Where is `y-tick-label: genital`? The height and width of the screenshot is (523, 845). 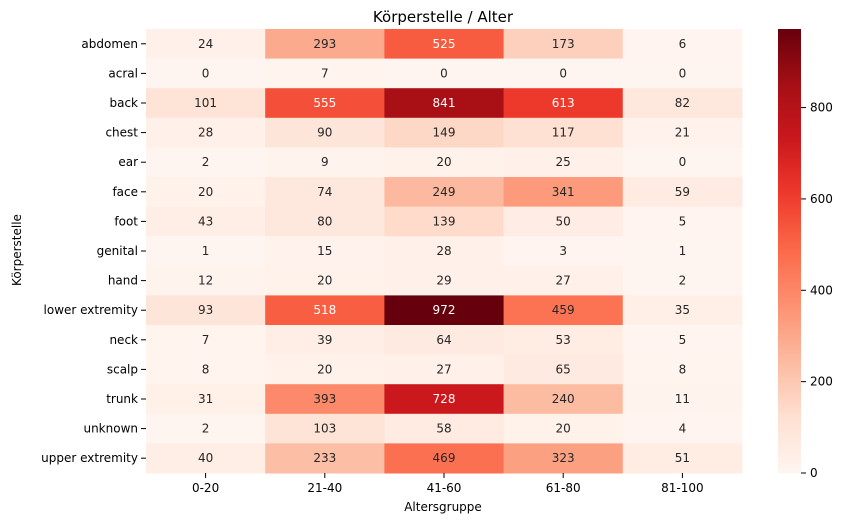 y-tick-label: genital is located at coordinates (117, 251).